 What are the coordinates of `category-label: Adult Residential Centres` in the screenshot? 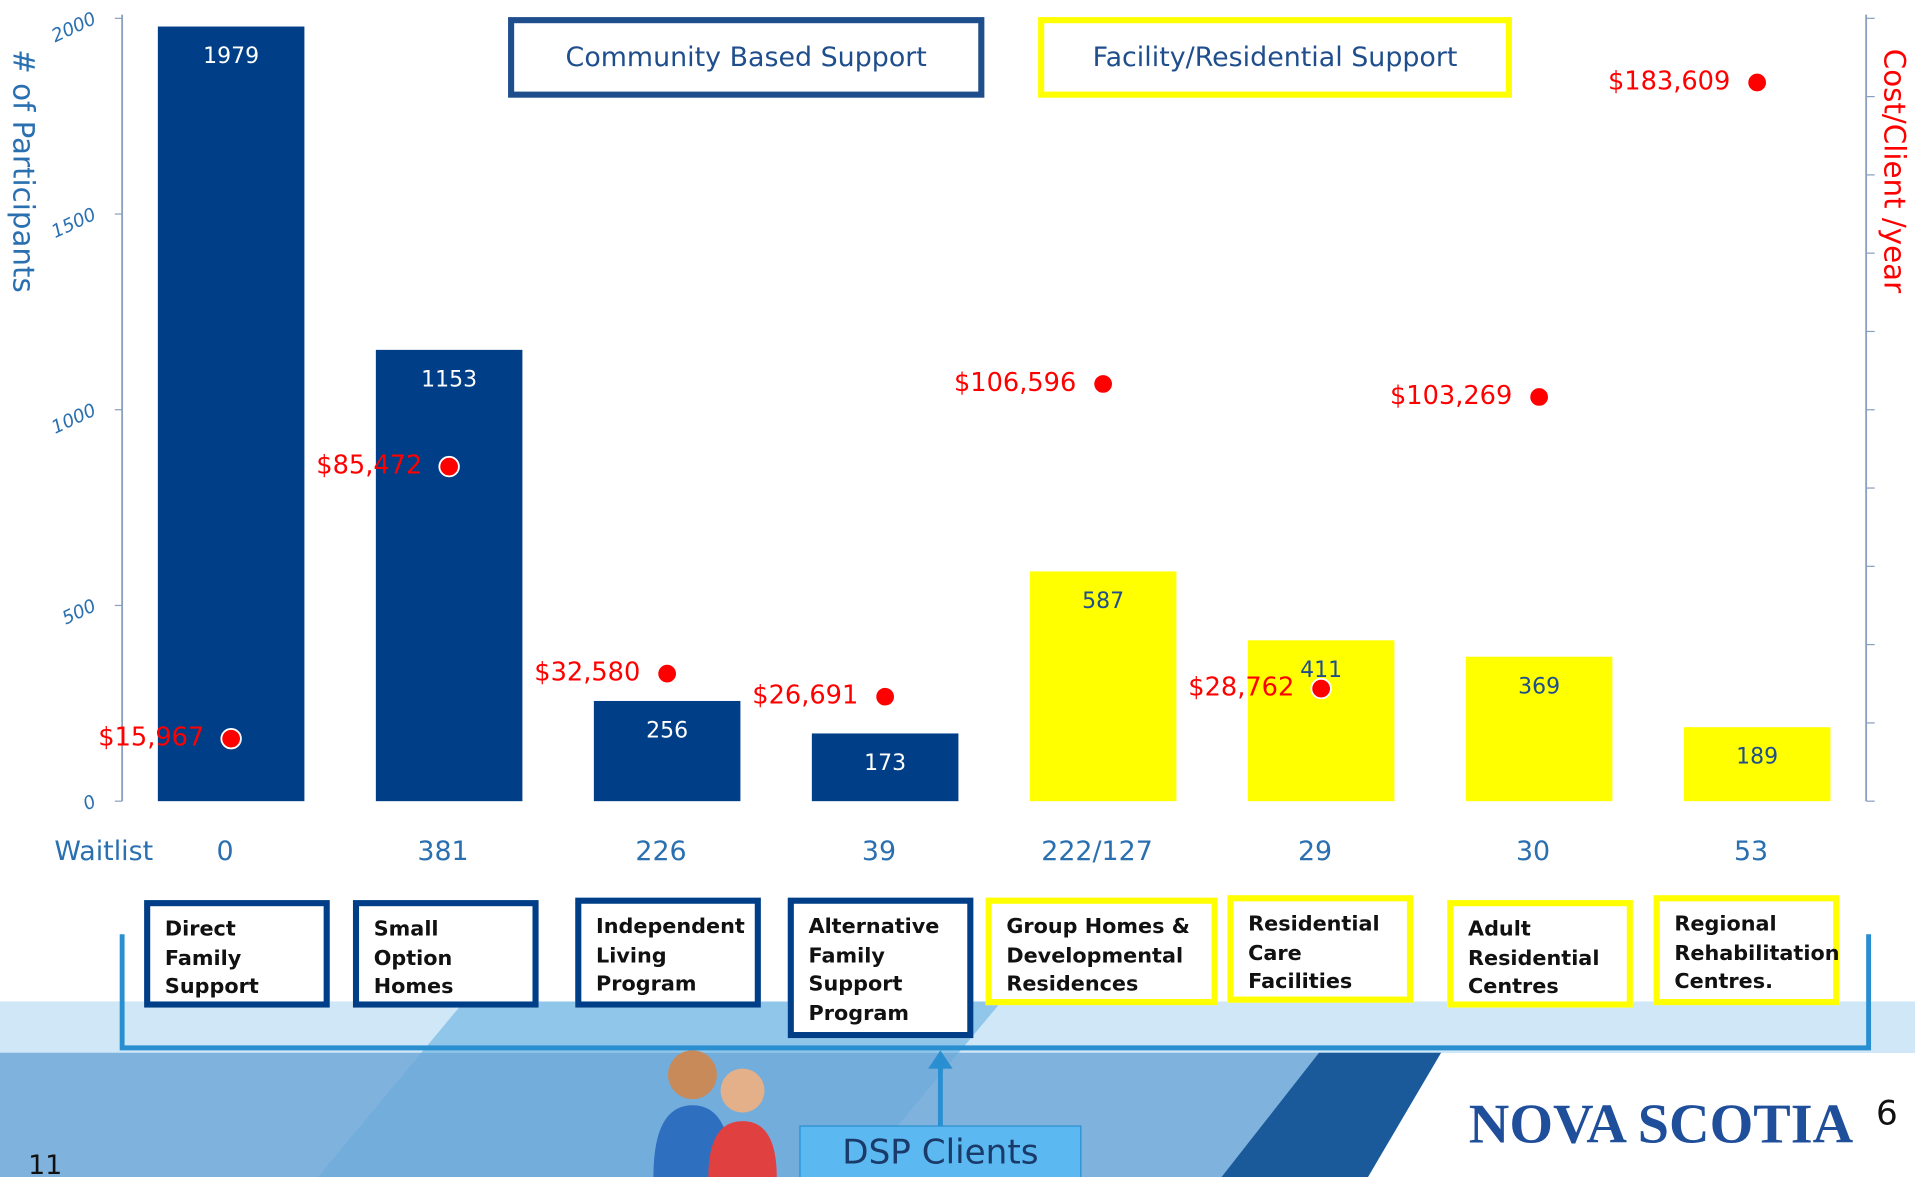 It's located at (1540, 954).